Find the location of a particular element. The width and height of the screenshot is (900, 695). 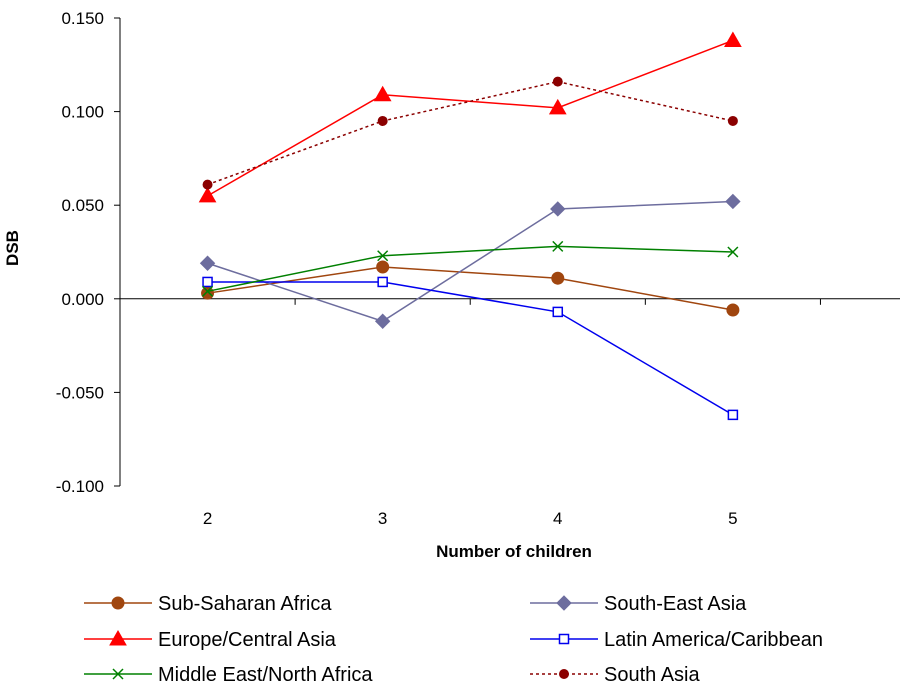

y-tick-label: 0.000 is located at coordinates (82, 299).